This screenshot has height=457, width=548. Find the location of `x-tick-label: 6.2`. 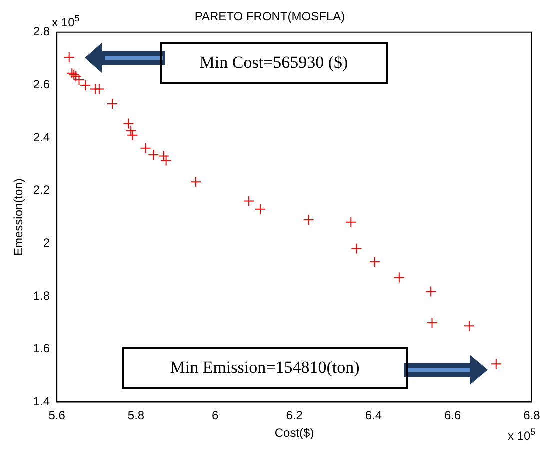

x-tick-label: 6.2 is located at coordinates (295, 415).